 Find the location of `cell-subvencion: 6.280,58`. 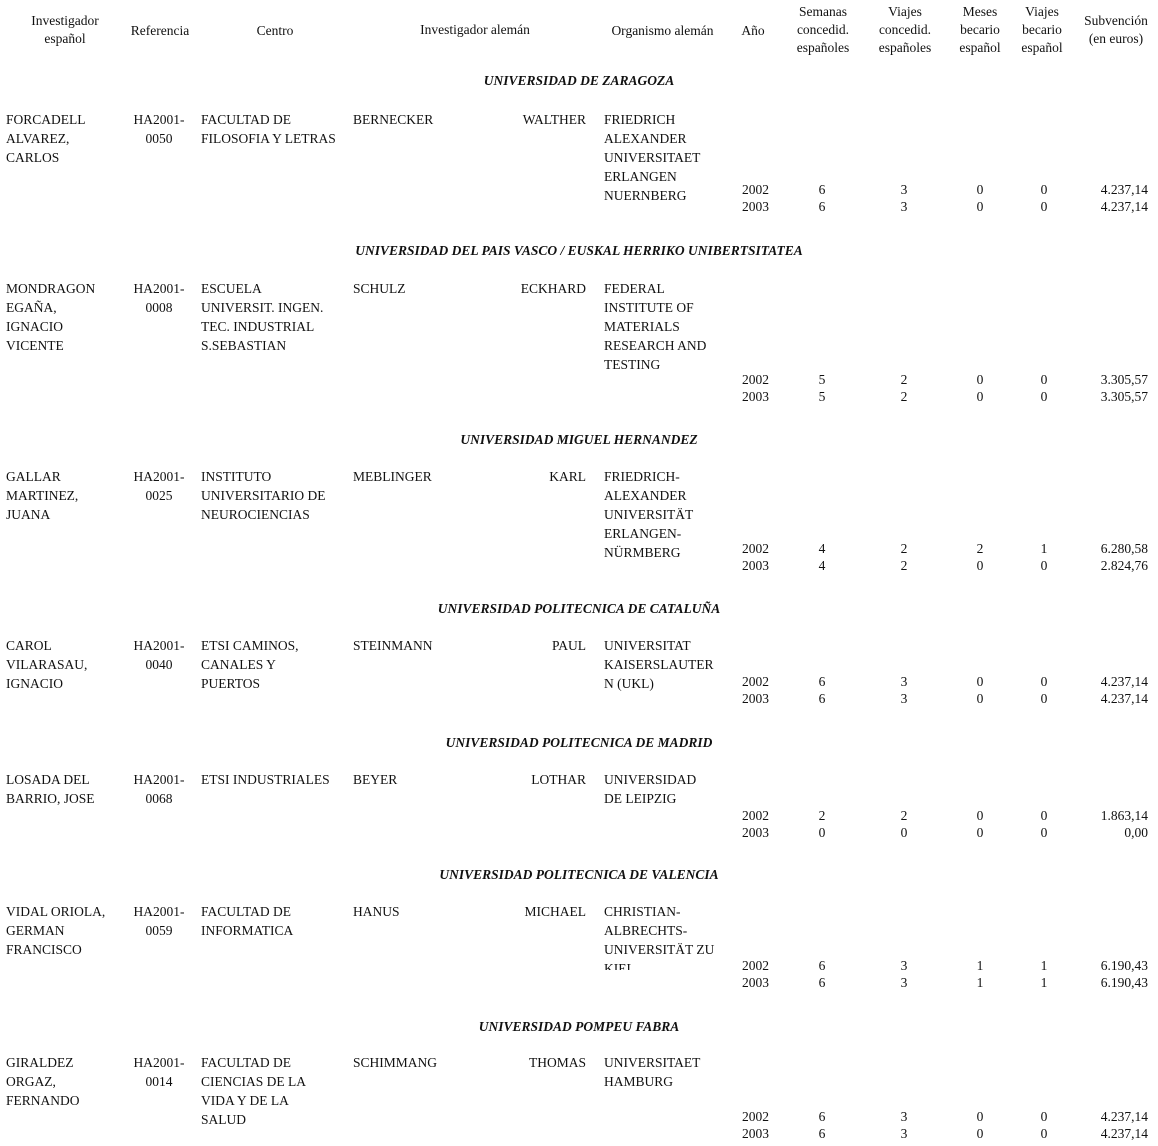

cell-subvencion: 6.280,58 is located at coordinates (1124, 548).